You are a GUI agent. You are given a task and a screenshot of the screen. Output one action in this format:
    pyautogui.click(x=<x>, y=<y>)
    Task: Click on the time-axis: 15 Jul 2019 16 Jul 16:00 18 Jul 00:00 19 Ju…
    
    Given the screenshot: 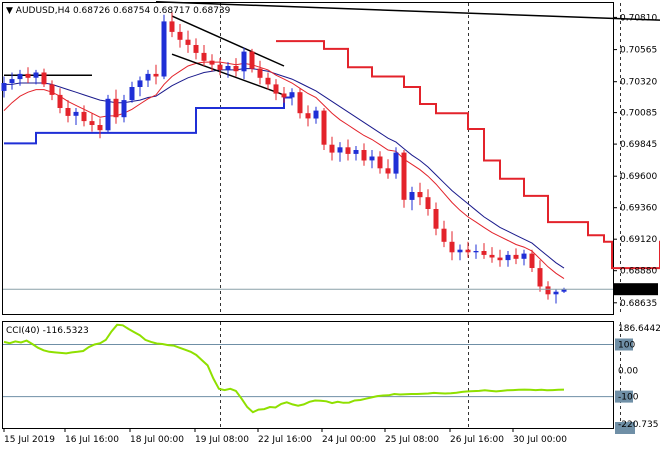 What is the action you would take?
    pyautogui.click(x=285, y=436)
    